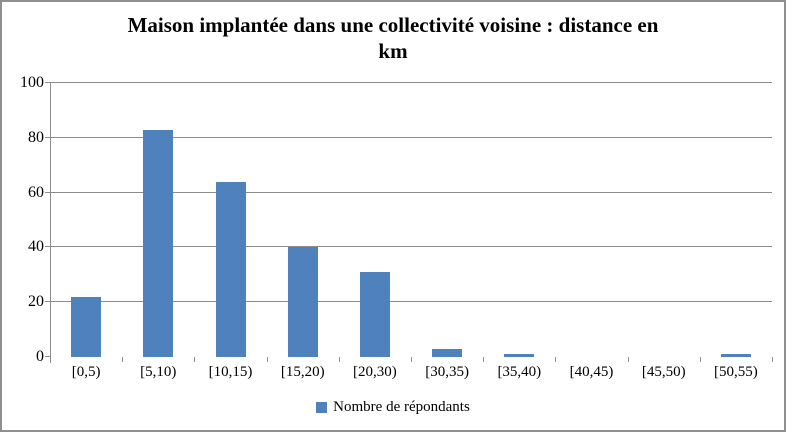  What do you see at coordinates (36, 137) in the screenshot?
I see `y-axis-label-80: 80` at bounding box center [36, 137].